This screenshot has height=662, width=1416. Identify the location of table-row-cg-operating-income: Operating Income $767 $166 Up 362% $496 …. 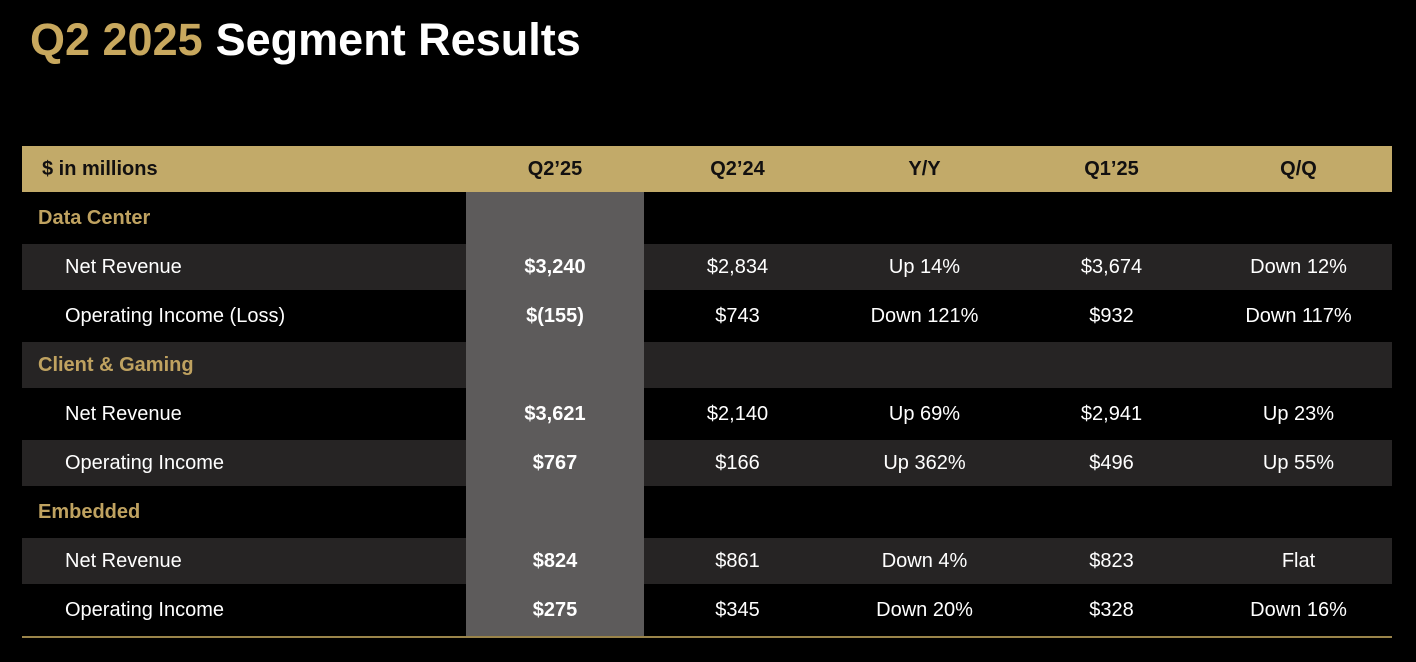
(707, 463).